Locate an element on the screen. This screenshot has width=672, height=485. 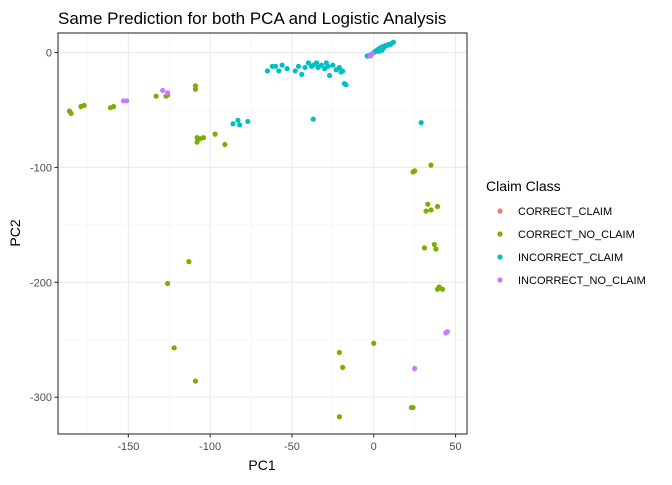
legend-label: INCORRECT_NO_CLAIM is located at coordinates (582, 281).